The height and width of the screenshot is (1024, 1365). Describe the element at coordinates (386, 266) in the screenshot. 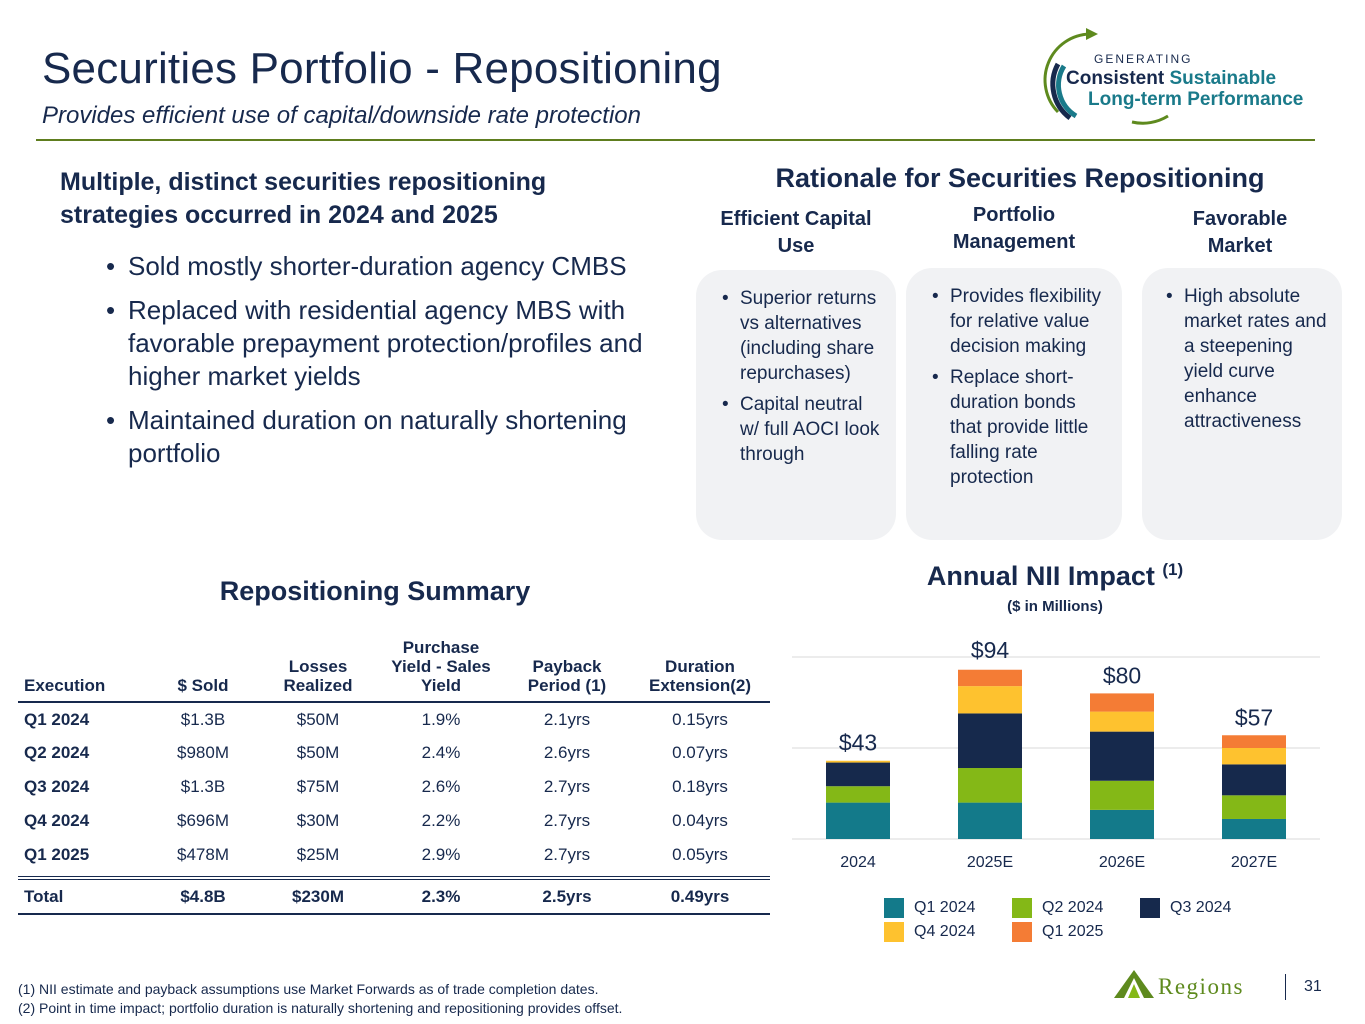

I see `strategy-bullet: Sold mostly shorter-duration agency CMBS` at that location.